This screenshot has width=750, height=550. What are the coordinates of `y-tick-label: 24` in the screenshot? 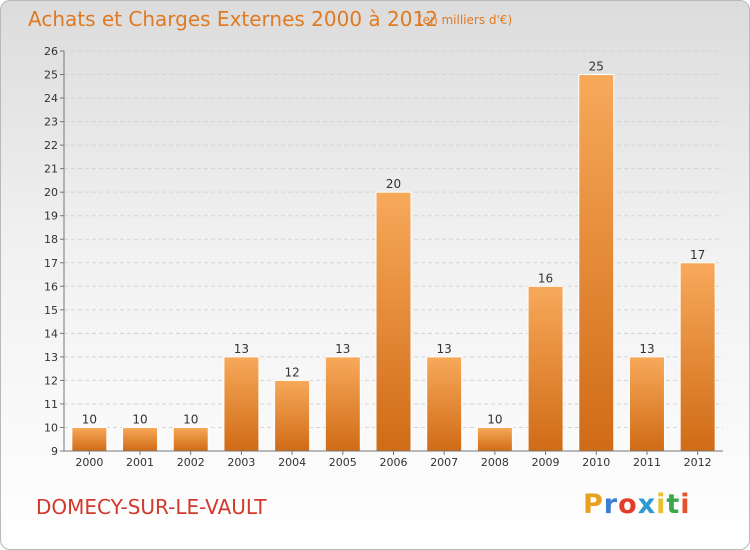 It's located at (51, 98).